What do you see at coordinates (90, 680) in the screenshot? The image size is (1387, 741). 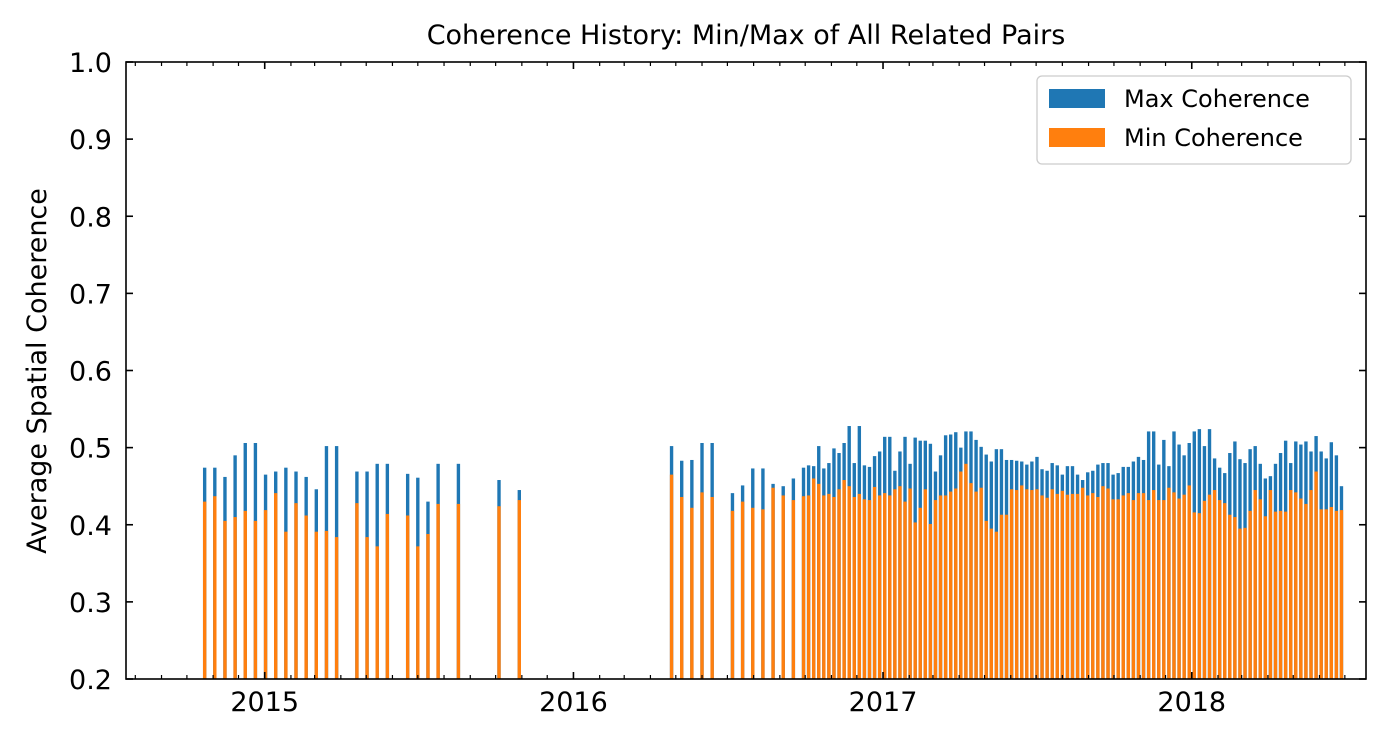 I see `y-tick-label: 0.2` at bounding box center [90, 680].